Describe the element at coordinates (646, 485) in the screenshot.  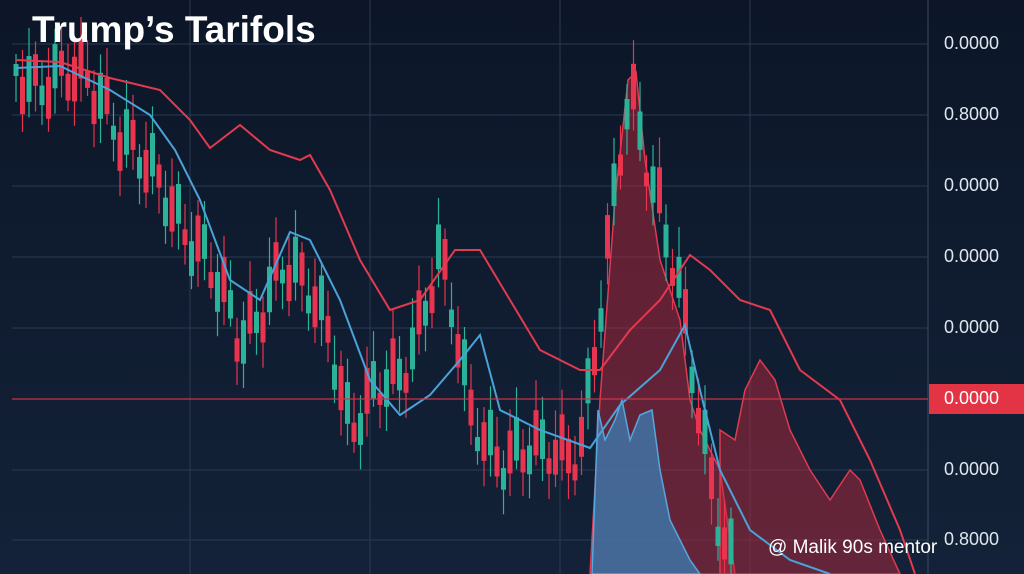
I see `blue-area` at that location.